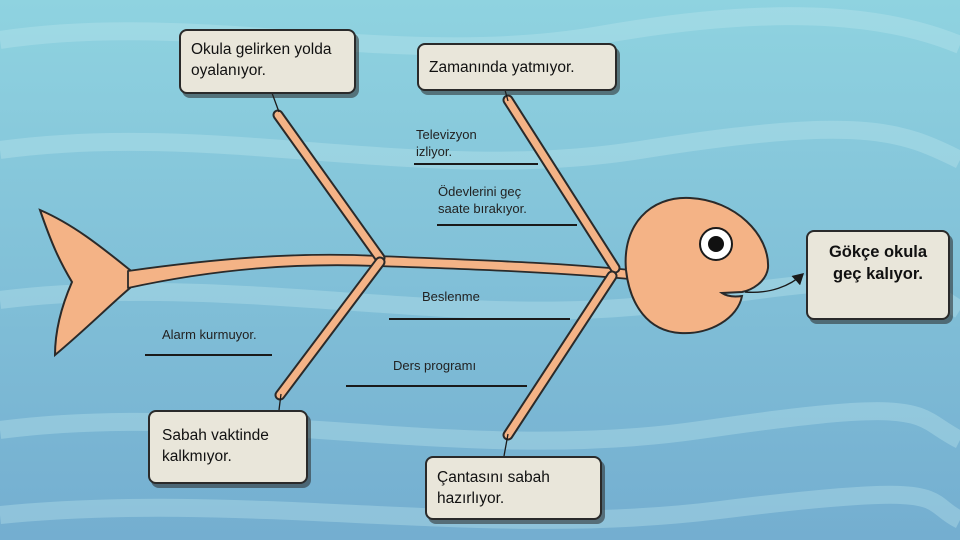 The height and width of the screenshot is (540, 960). What do you see at coordinates (506, 95) in the screenshot?
I see `connector-top-right` at bounding box center [506, 95].